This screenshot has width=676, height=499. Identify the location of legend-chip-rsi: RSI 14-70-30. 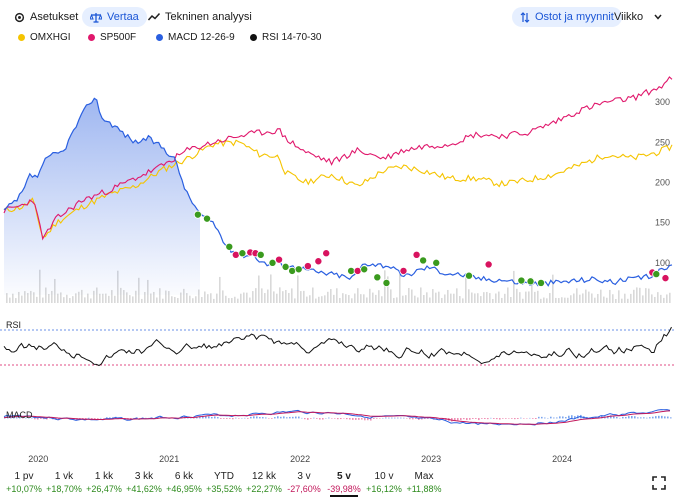
(285, 37).